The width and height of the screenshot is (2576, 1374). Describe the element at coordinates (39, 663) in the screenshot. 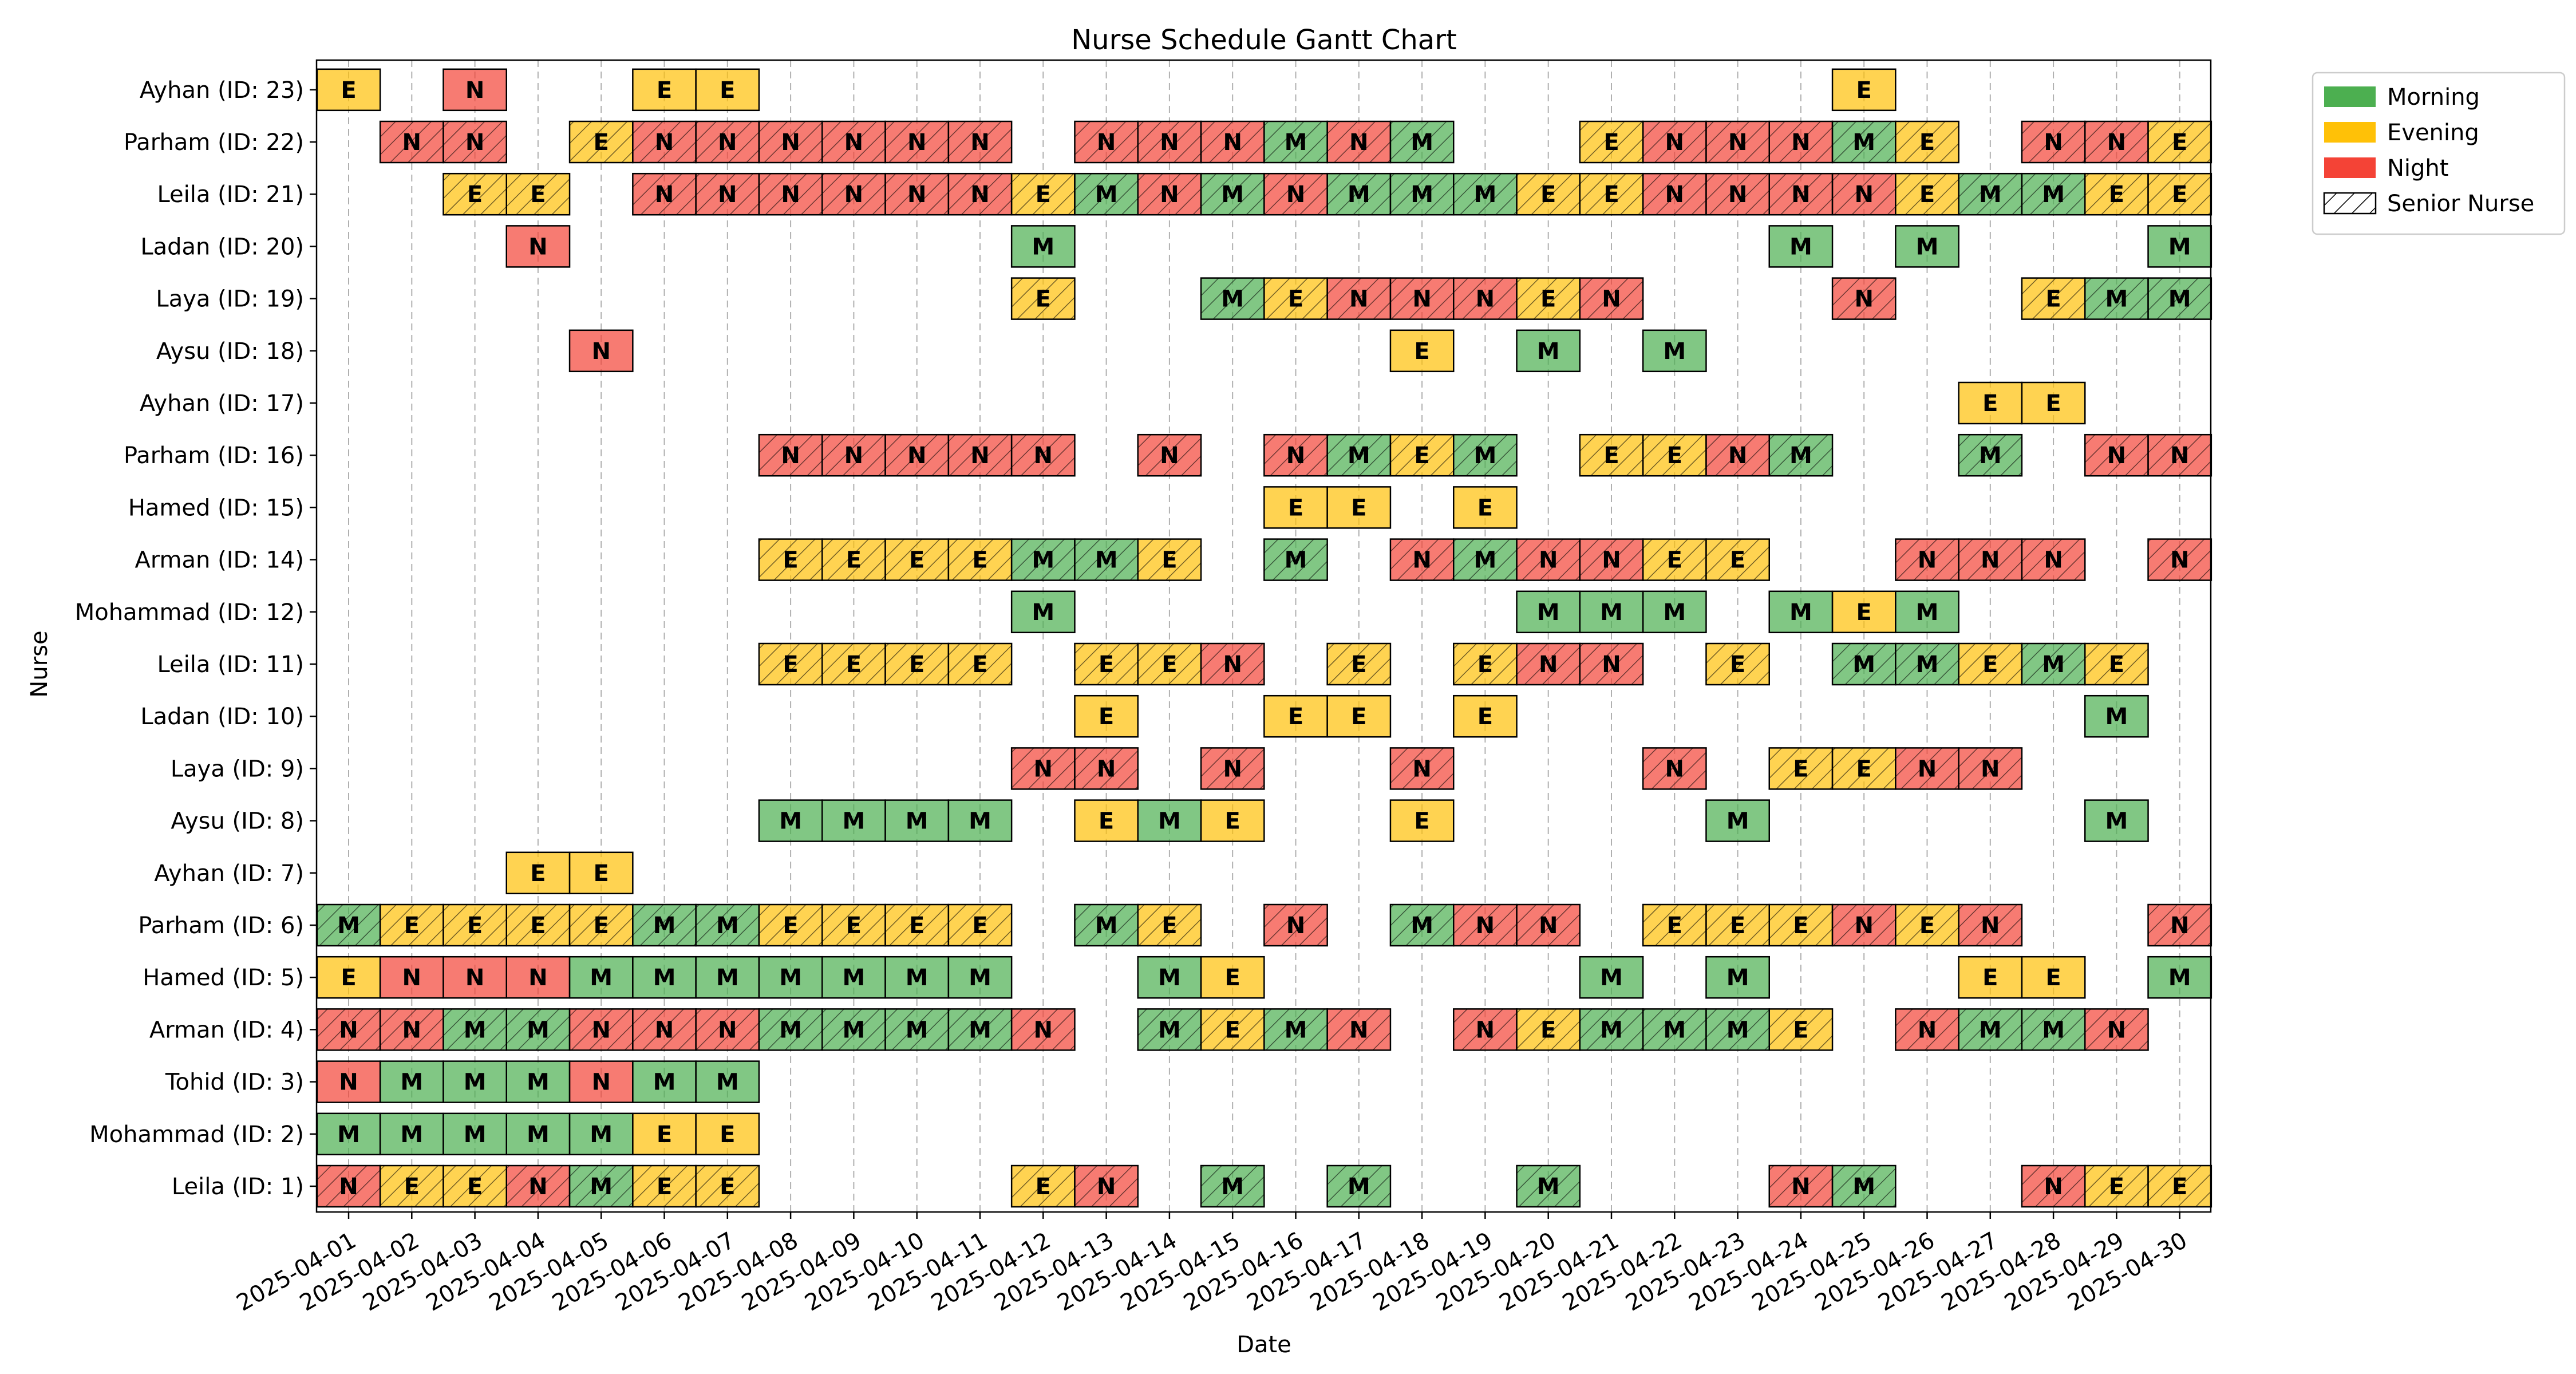

I see `y-axis-label: Nurse` at that location.